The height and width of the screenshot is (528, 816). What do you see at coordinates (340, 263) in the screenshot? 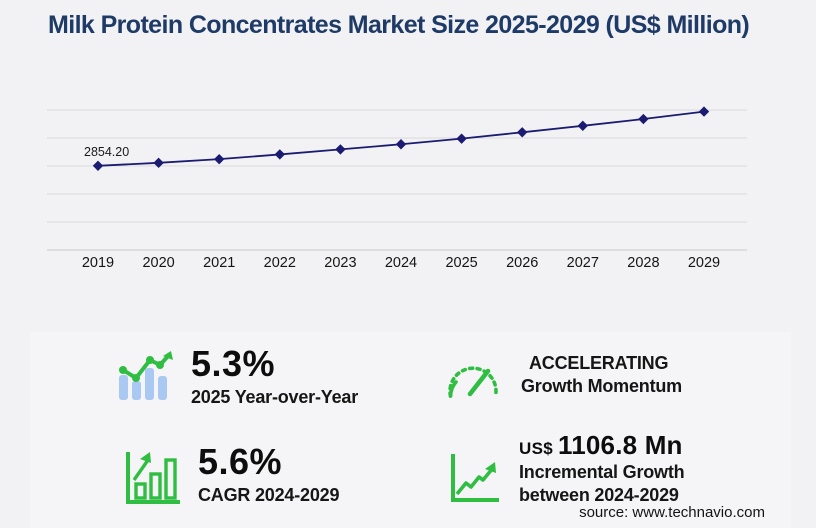
I see `x-axis-tick-label: 2023` at bounding box center [340, 263].